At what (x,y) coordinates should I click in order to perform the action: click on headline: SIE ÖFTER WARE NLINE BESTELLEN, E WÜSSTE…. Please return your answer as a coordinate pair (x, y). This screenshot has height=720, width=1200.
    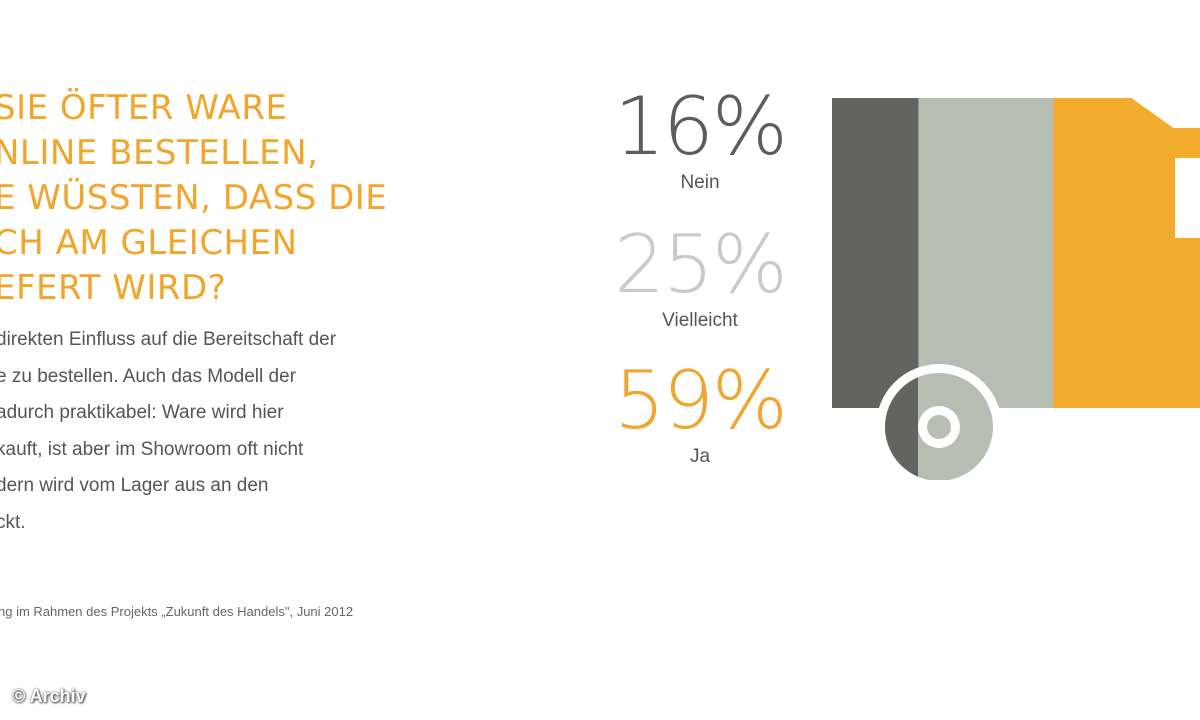
    Looking at the image, I should click on (217, 198).